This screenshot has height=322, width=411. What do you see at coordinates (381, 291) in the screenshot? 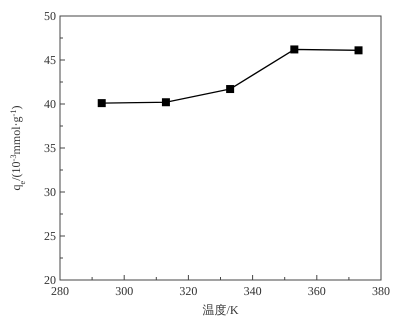
I see `x-tick-label: 380` at bounding box center [381, 291].